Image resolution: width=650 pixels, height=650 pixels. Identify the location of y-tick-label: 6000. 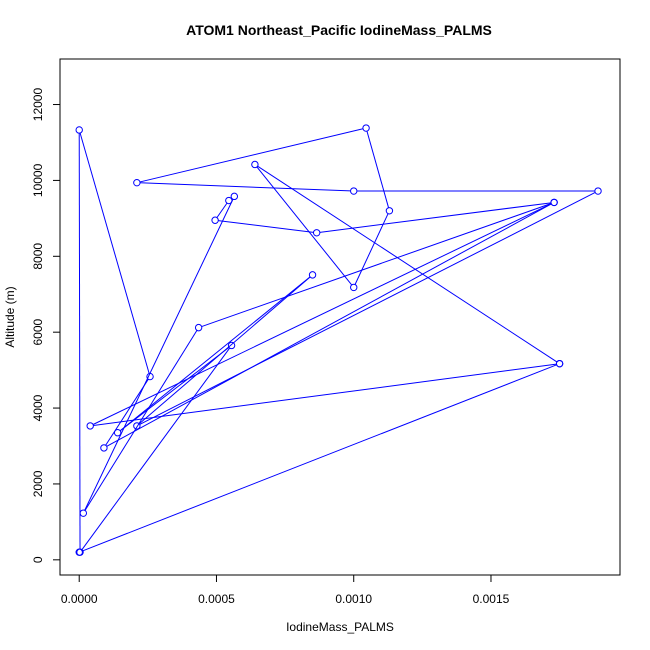
(38, 332).